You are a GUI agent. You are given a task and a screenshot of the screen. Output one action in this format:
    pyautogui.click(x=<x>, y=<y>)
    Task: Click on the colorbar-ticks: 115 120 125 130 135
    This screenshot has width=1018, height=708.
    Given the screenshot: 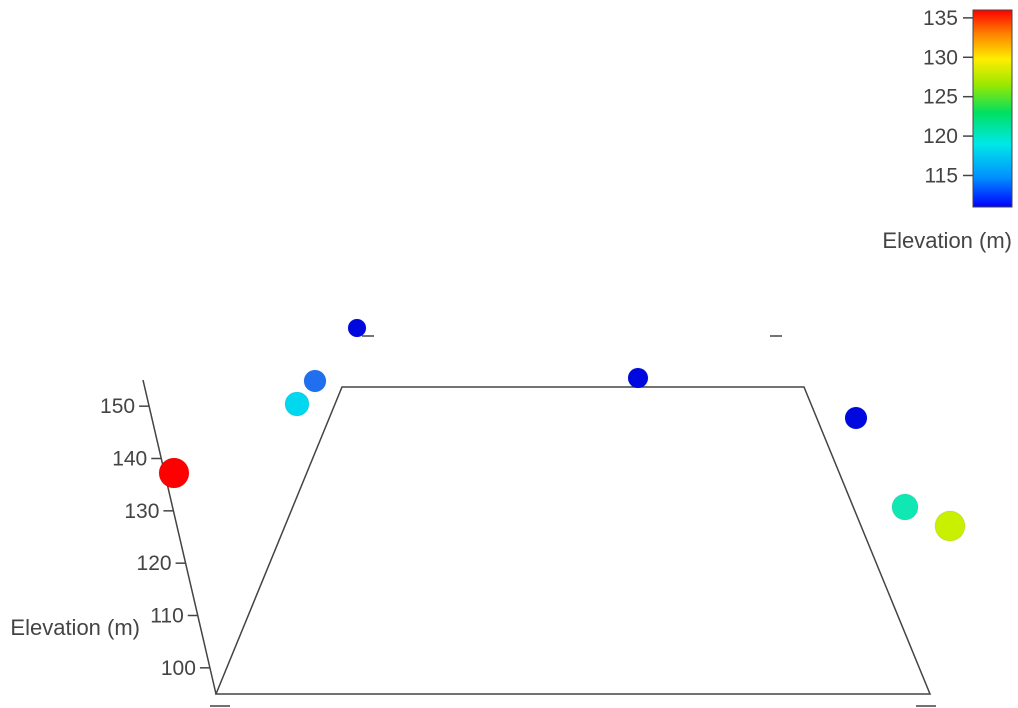 What is the action you would take?
    pyautogui.click(x=948, y=97)
    